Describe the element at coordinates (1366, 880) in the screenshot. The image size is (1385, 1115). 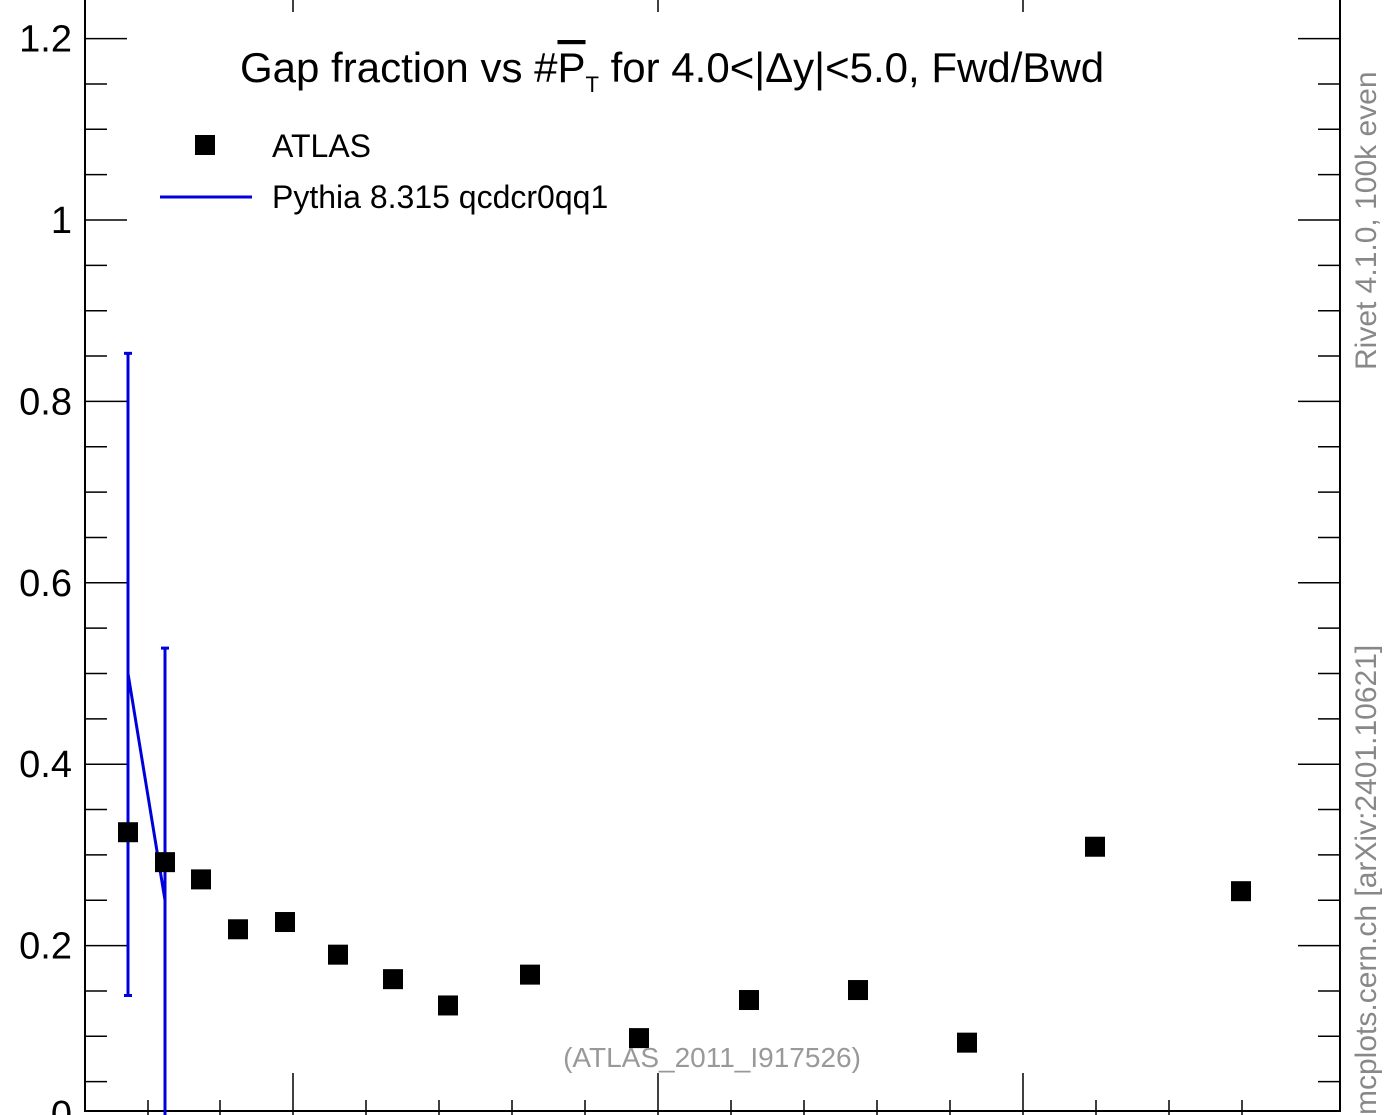
I see `side-label-bottom: mcplots.cern.ch [arXiv:2401.10621]` at that location.